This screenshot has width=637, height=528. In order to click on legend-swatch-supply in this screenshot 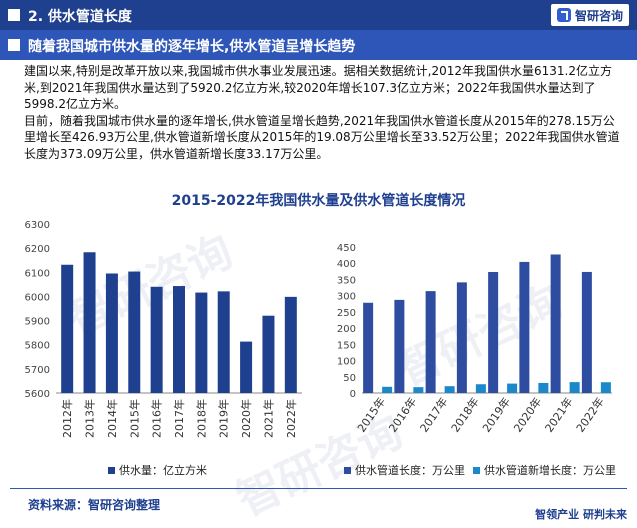, I will do `click(111, 470)`.